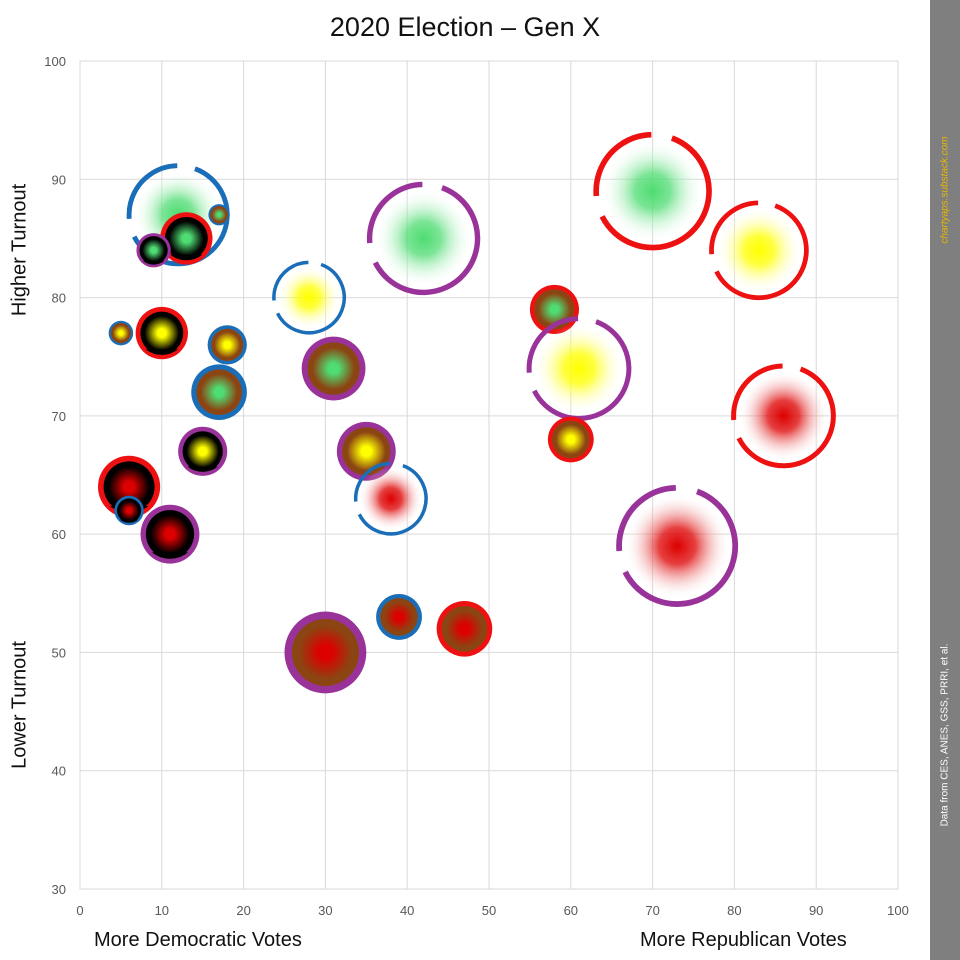  What do you see at coordinates (898, 910) in the screenshot?
I see `x-tick-label: 100` at bounding box center [898, 910].